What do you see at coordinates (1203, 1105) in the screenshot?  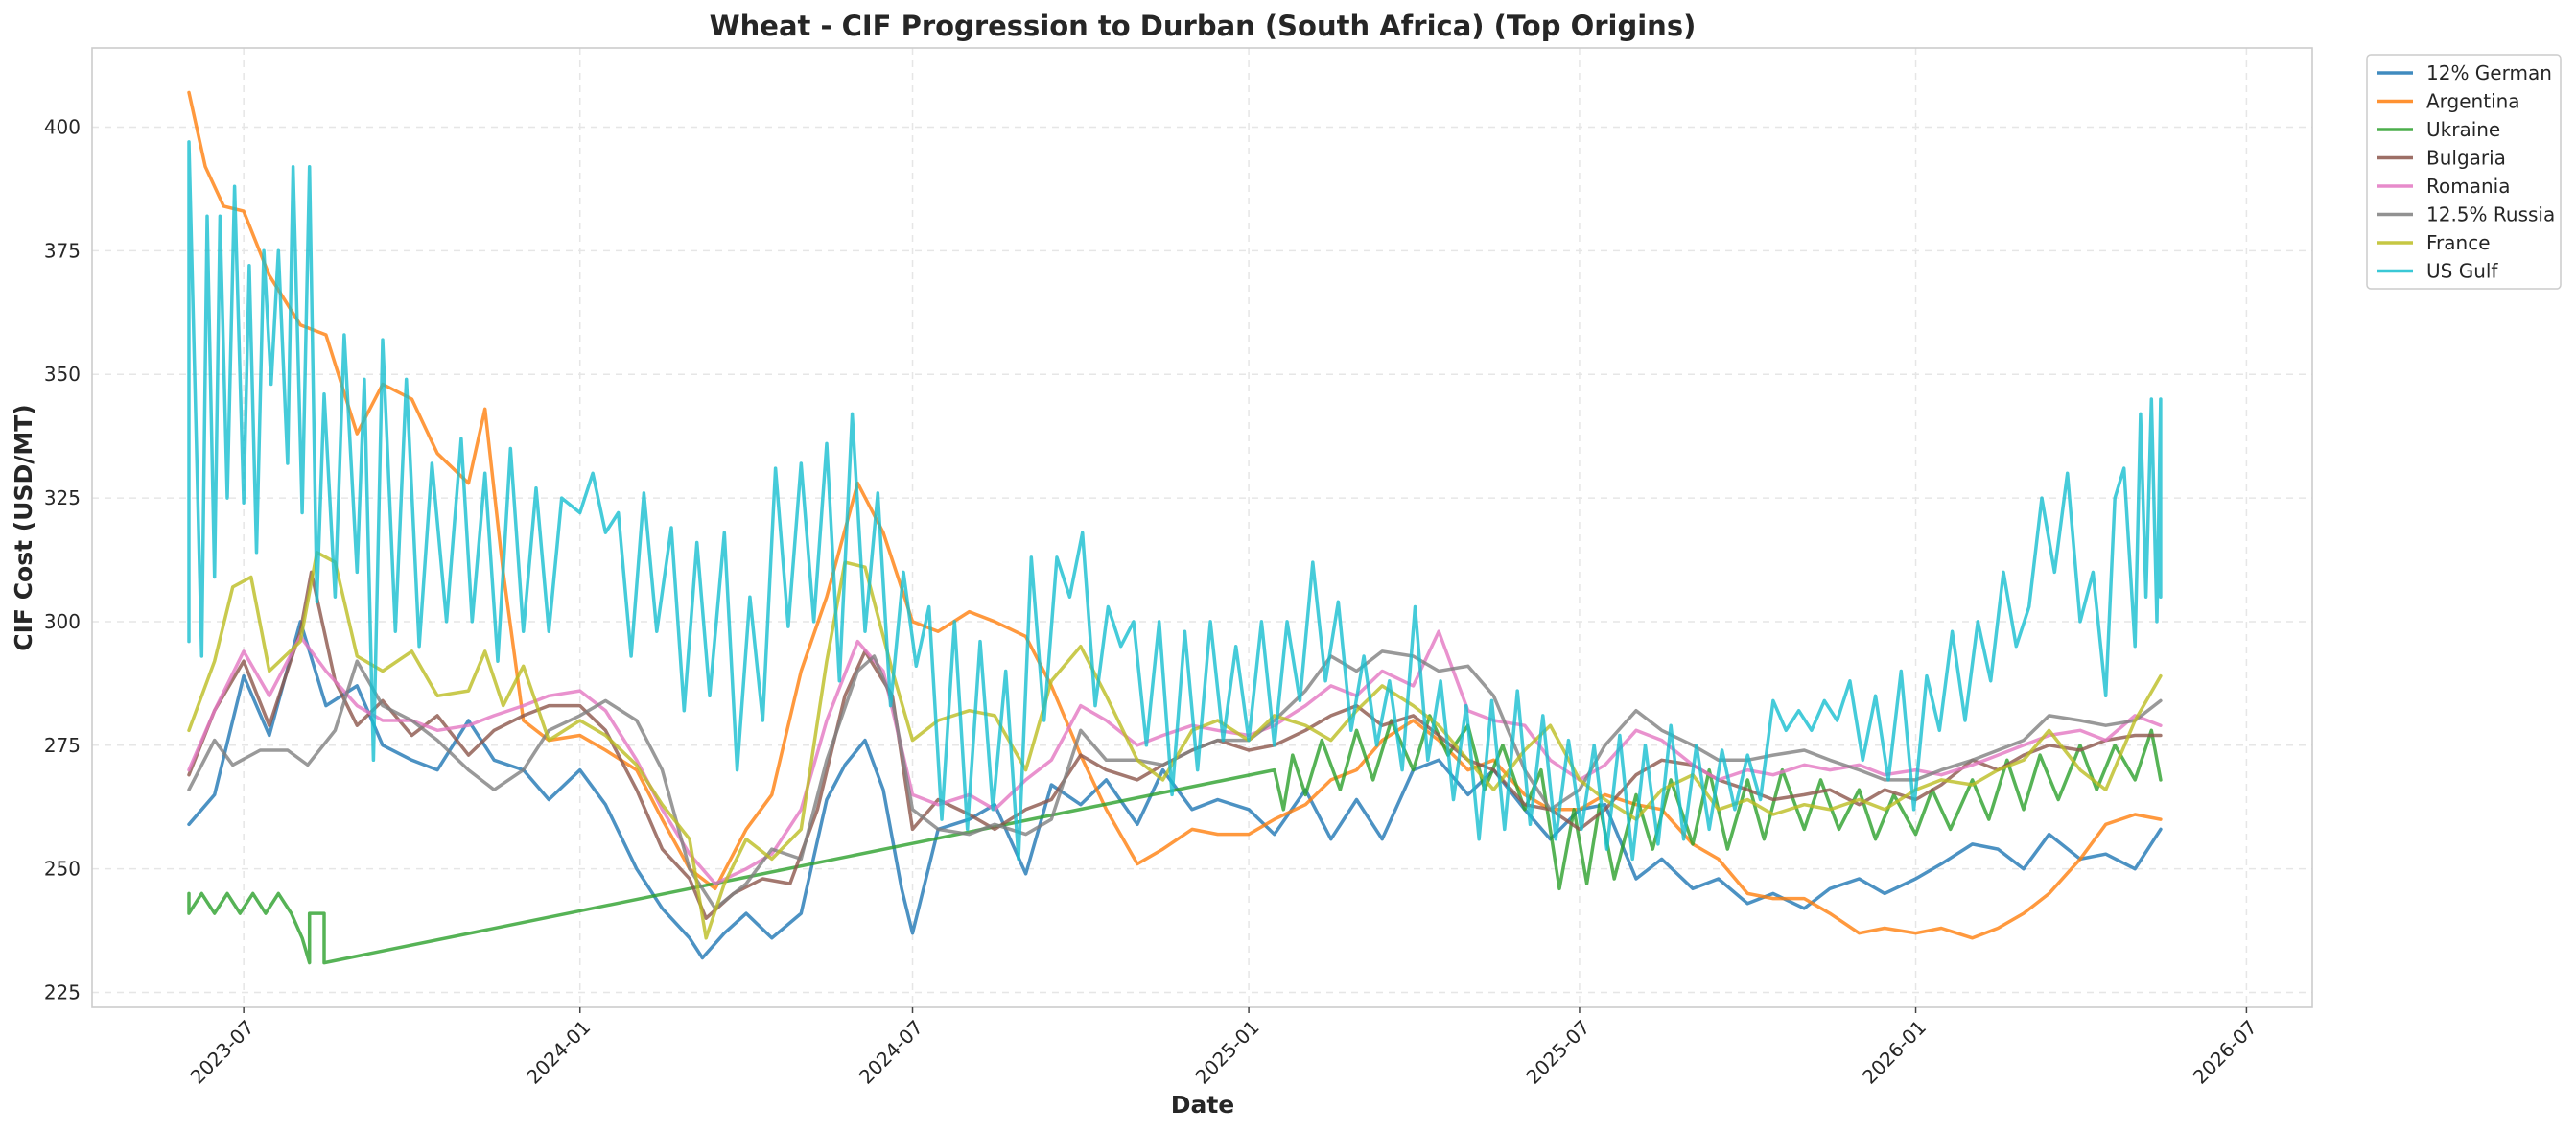 I see `x-axis-label: Date` at bounding box center [1203, 1105].